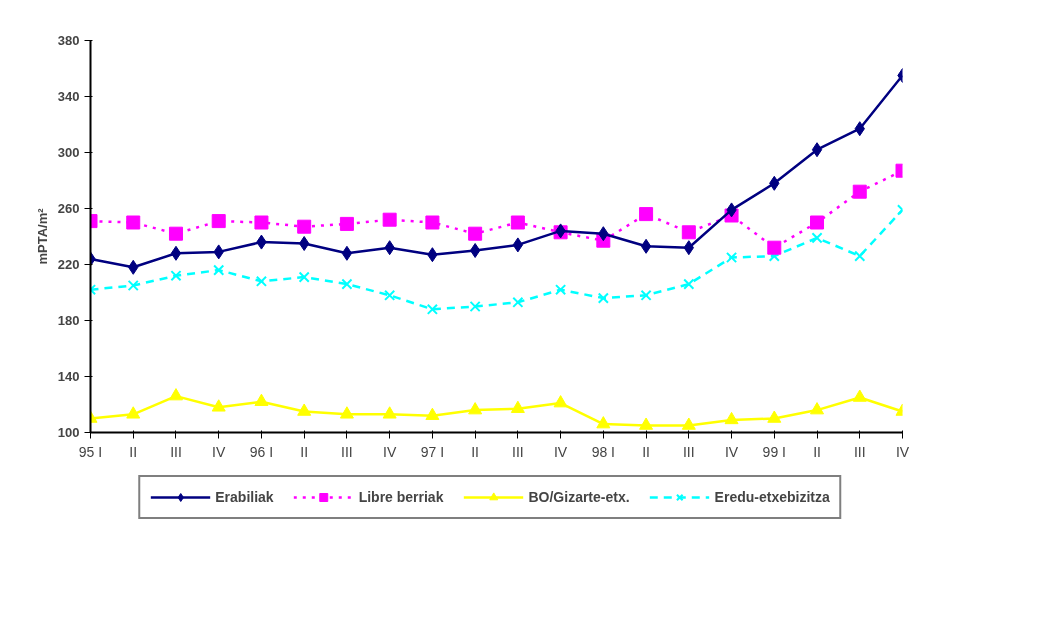 This screenshot has width=1040, height=619. Describe the element at coordinates (603, 451) in the screenshot. I see `x-tick-label: 98 I` at that location.